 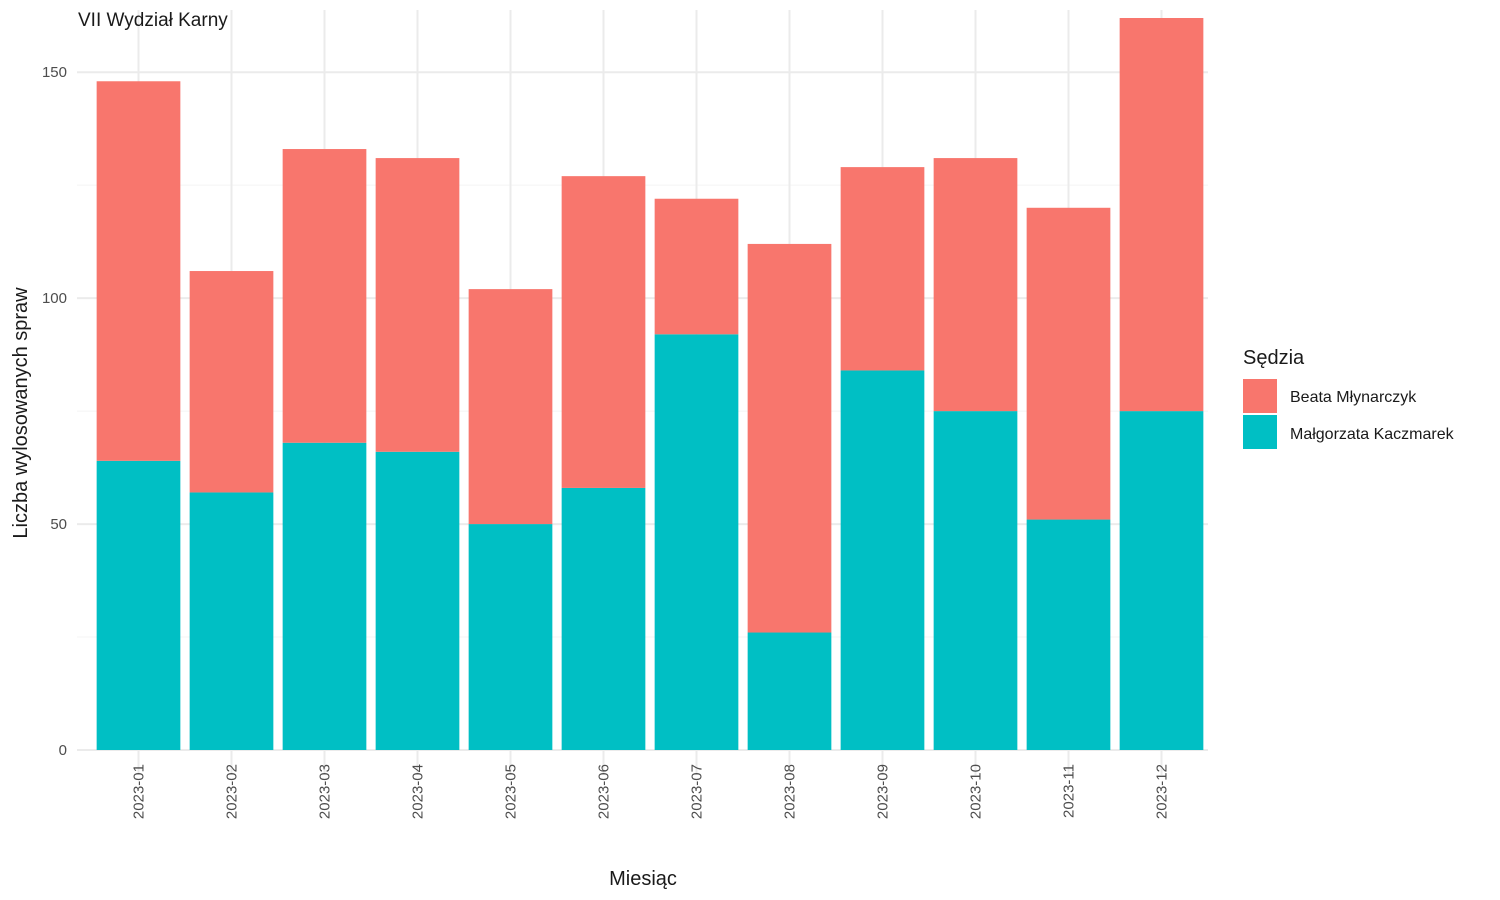 I want to click on x-tick-label: 2023-02, so click(x=232, y=791).